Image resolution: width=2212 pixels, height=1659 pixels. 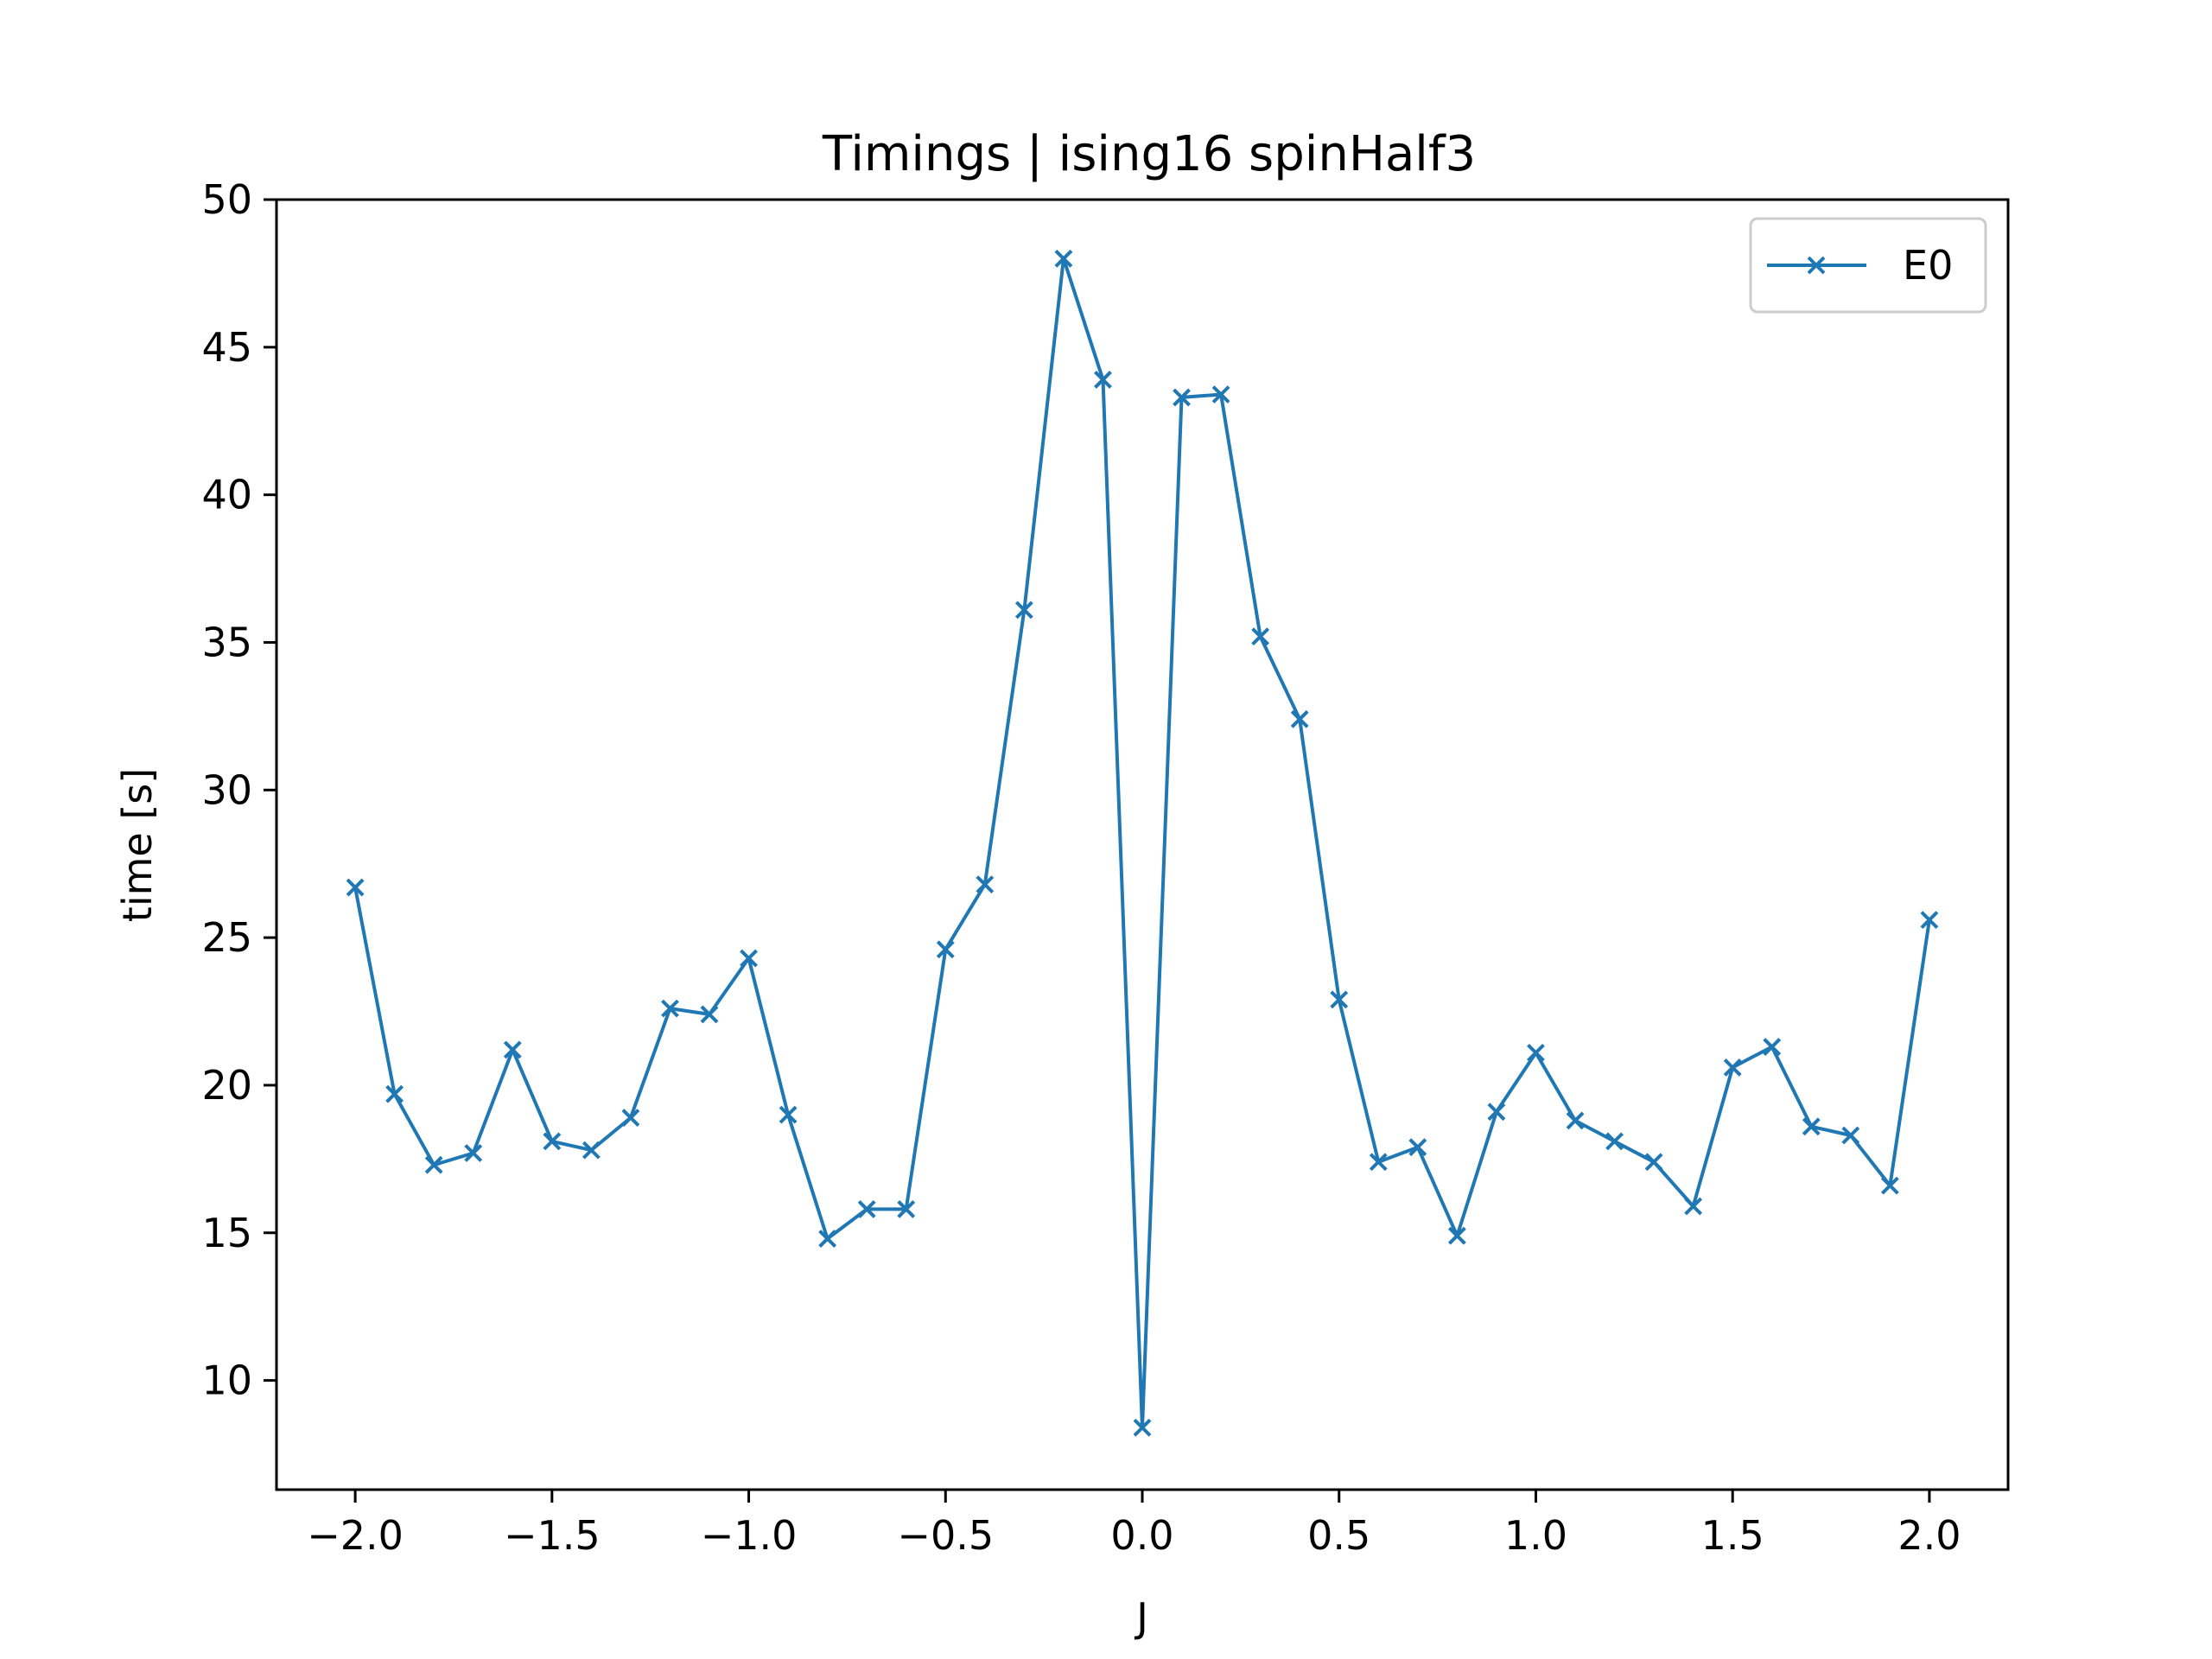 What do you see at coordinates (226, 789) in the screenshot?
I see `y-tick-label: 30` at bounding box center [226, 789].